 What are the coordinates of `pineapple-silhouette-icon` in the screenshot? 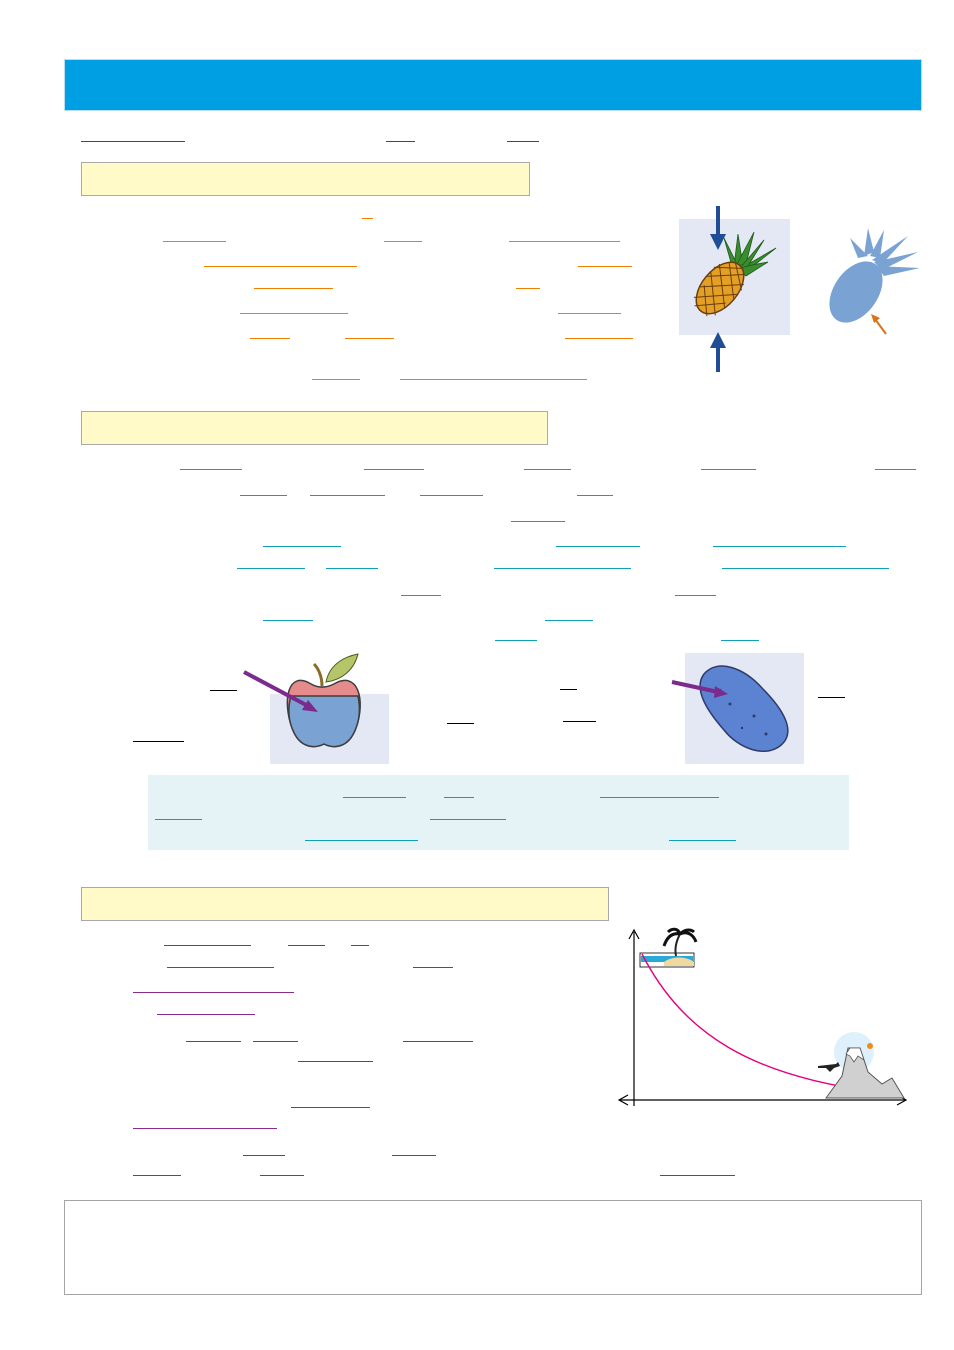 It's located at (874, 283).